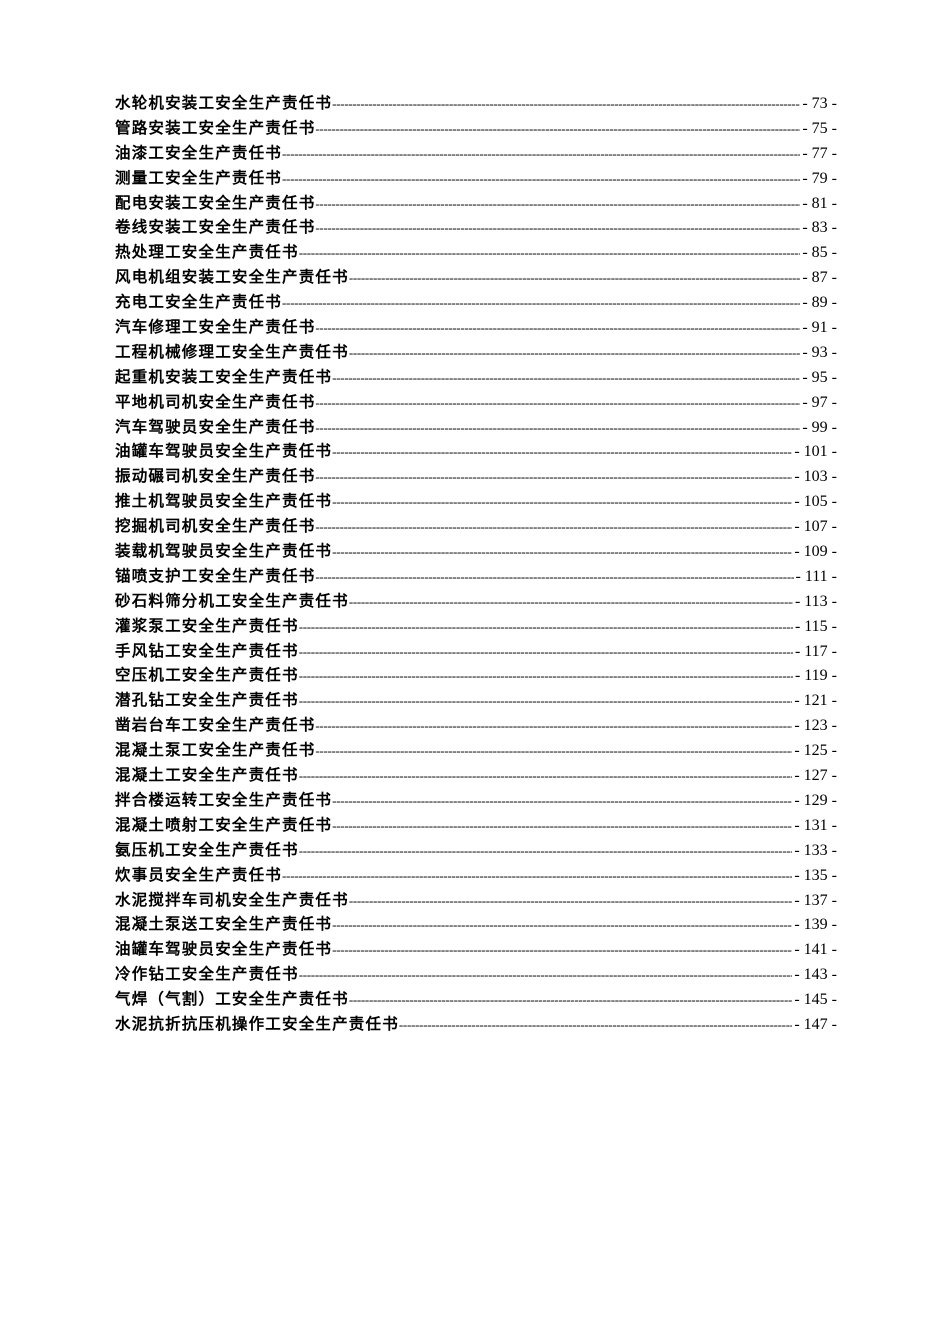  What do you see at coordinates (819, 253) in the screenshot?
I see `toc-entry-page: - 85 -` at bounding box center [819, 253].